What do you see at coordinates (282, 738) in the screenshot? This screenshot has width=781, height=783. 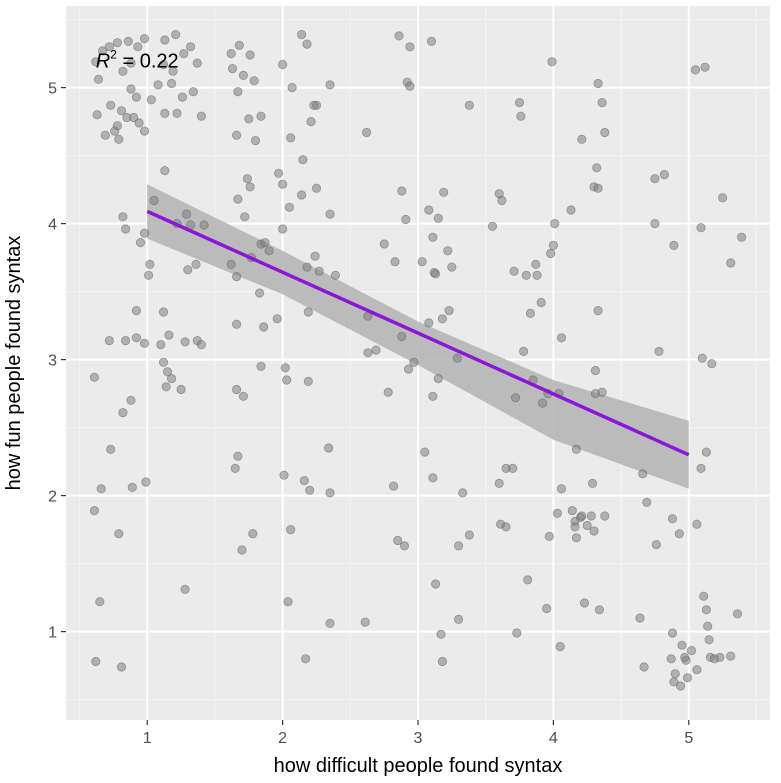 I see `x-tick-label: 2` at bounding box center [282, 738].